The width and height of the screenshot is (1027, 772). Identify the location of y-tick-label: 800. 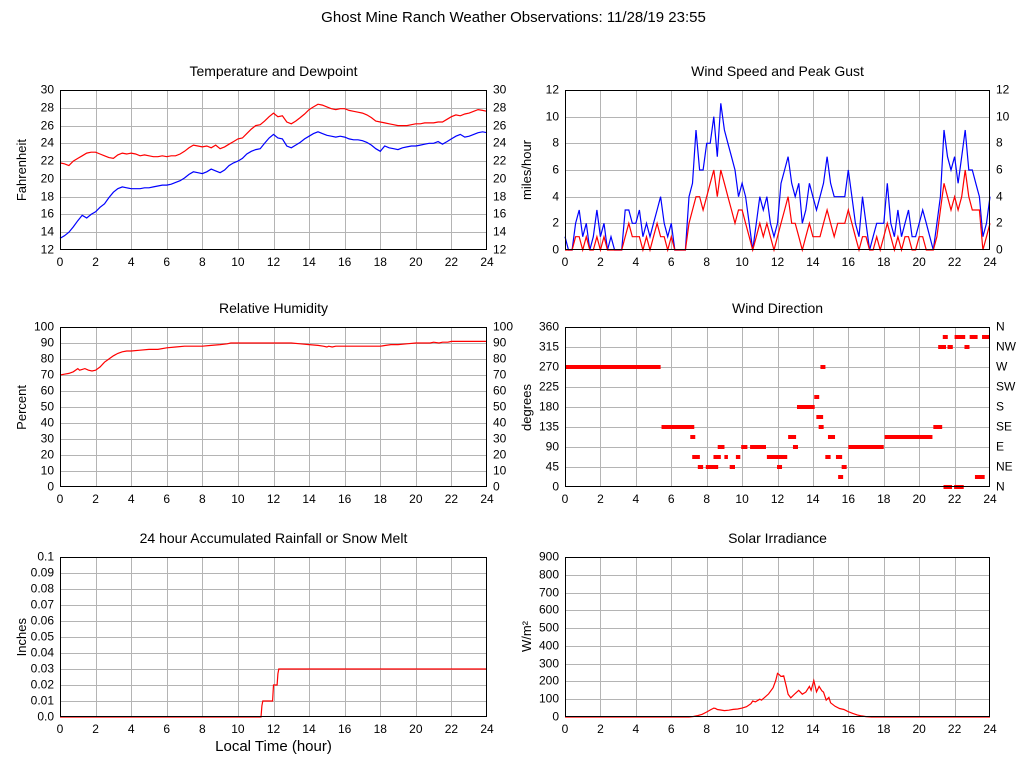
(548, 574).